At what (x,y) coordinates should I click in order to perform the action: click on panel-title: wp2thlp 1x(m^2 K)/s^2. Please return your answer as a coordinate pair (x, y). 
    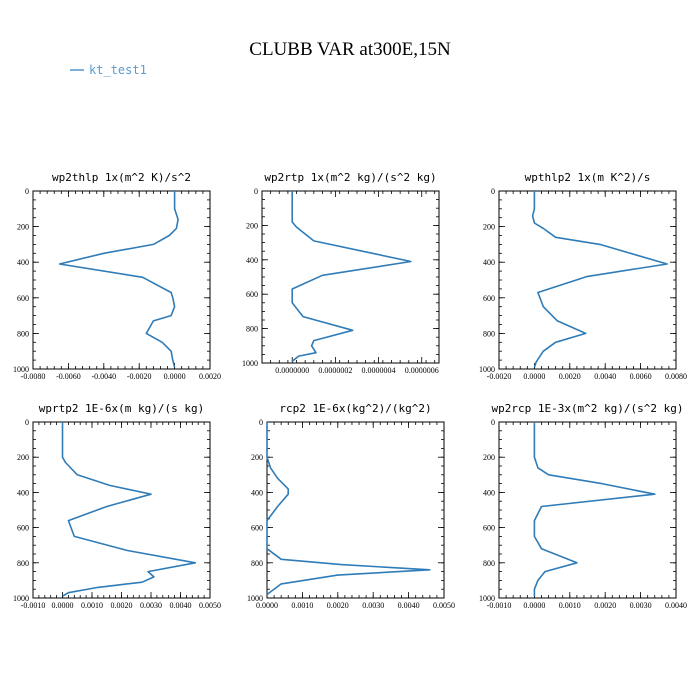
    Looking at the image, I should click on (121, 177).